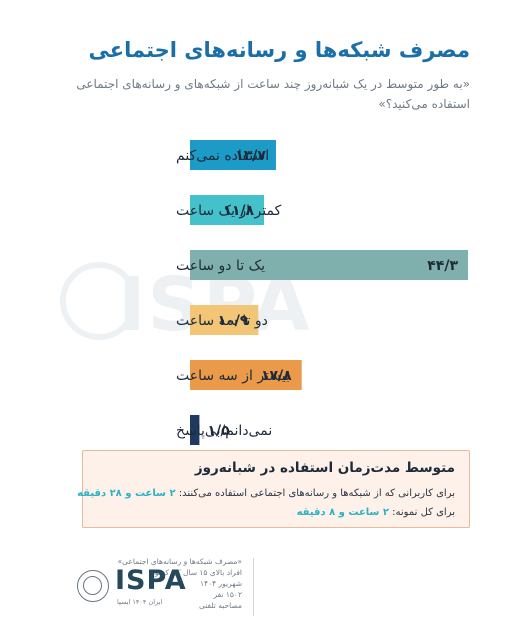 The width and height of the screenshot is (512, 640). Describe the element at coordinates (238, 211) in the screenshot. I see `value-label-2: ۱۱/۸` at that location.